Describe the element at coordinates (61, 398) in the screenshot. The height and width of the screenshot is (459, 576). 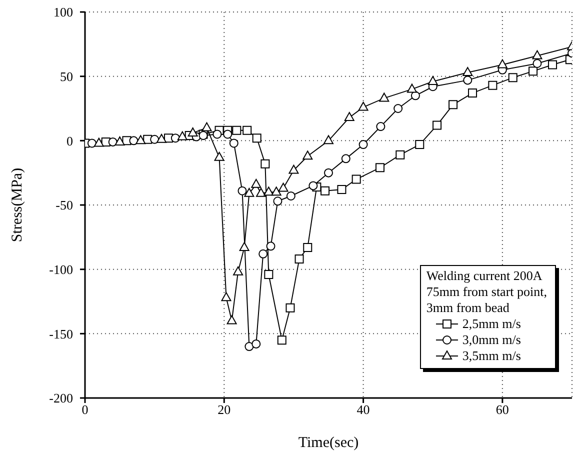
I see `y-tick-label: -200` at that location.